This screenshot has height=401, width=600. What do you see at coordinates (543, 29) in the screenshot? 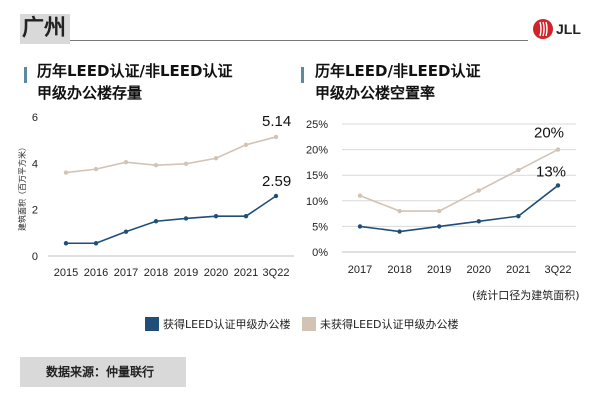
I see `jll-logo-icon` at bounding box center [543, 29].